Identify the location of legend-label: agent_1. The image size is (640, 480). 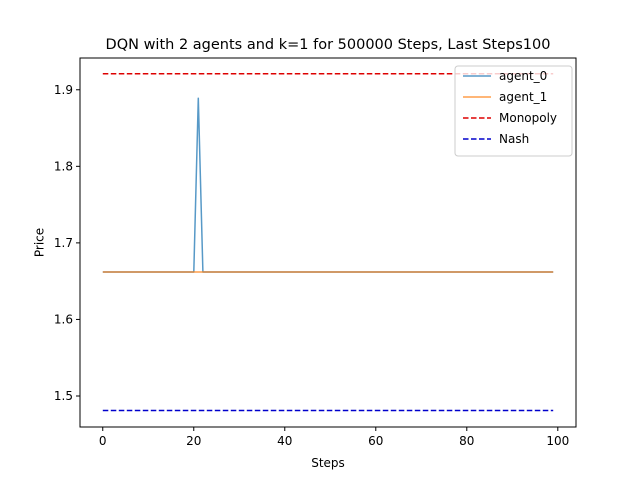
(523, 97).